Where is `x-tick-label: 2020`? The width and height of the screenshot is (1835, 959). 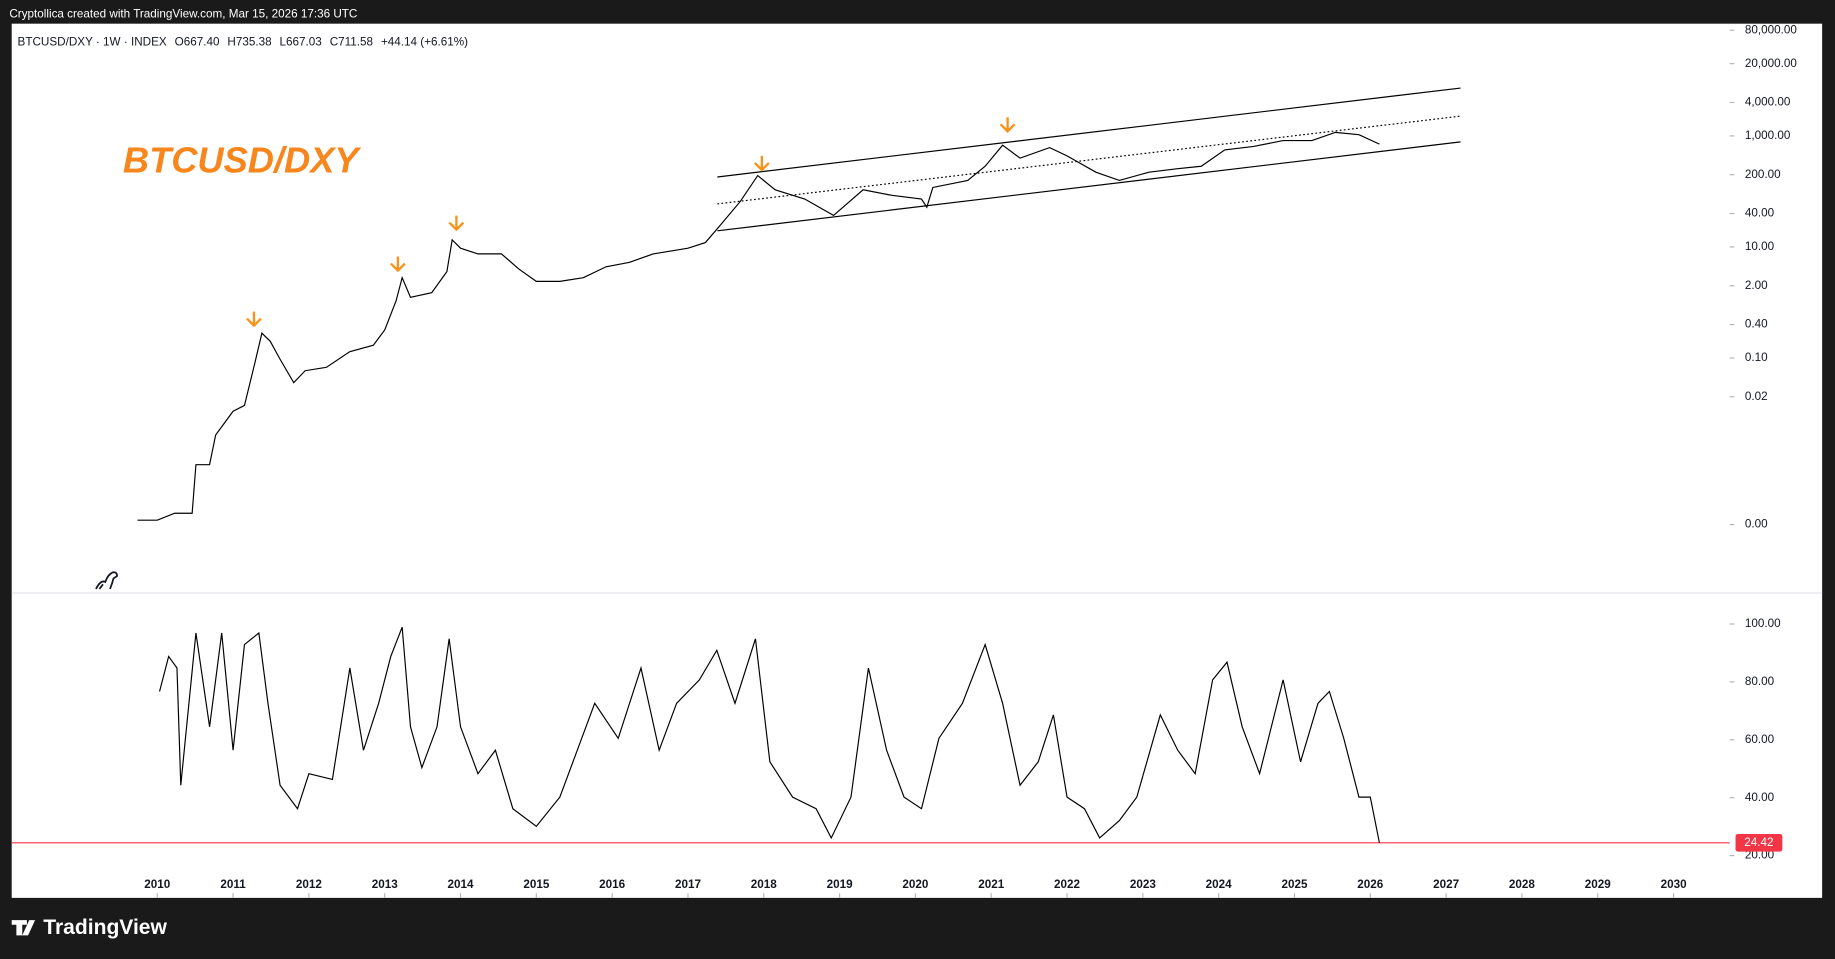
x-tick-label: 2020 is located at coordinates (915, 884).